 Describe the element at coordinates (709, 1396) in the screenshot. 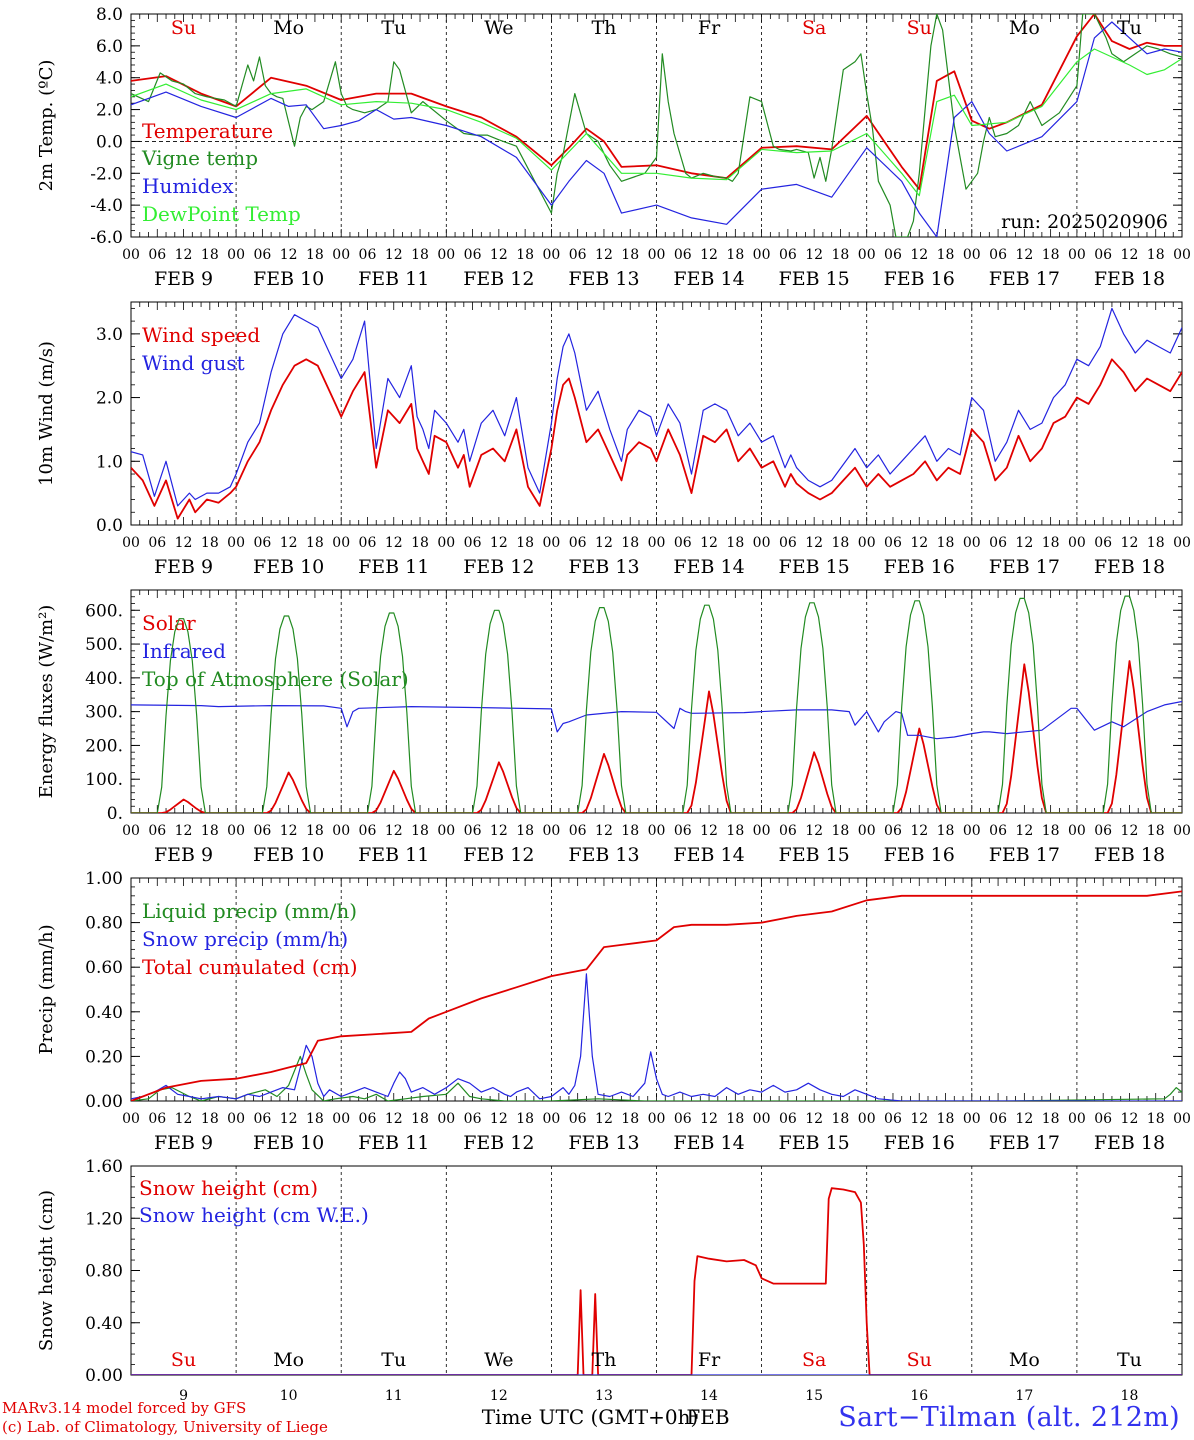

I see `day-number-label: 14` at that location.